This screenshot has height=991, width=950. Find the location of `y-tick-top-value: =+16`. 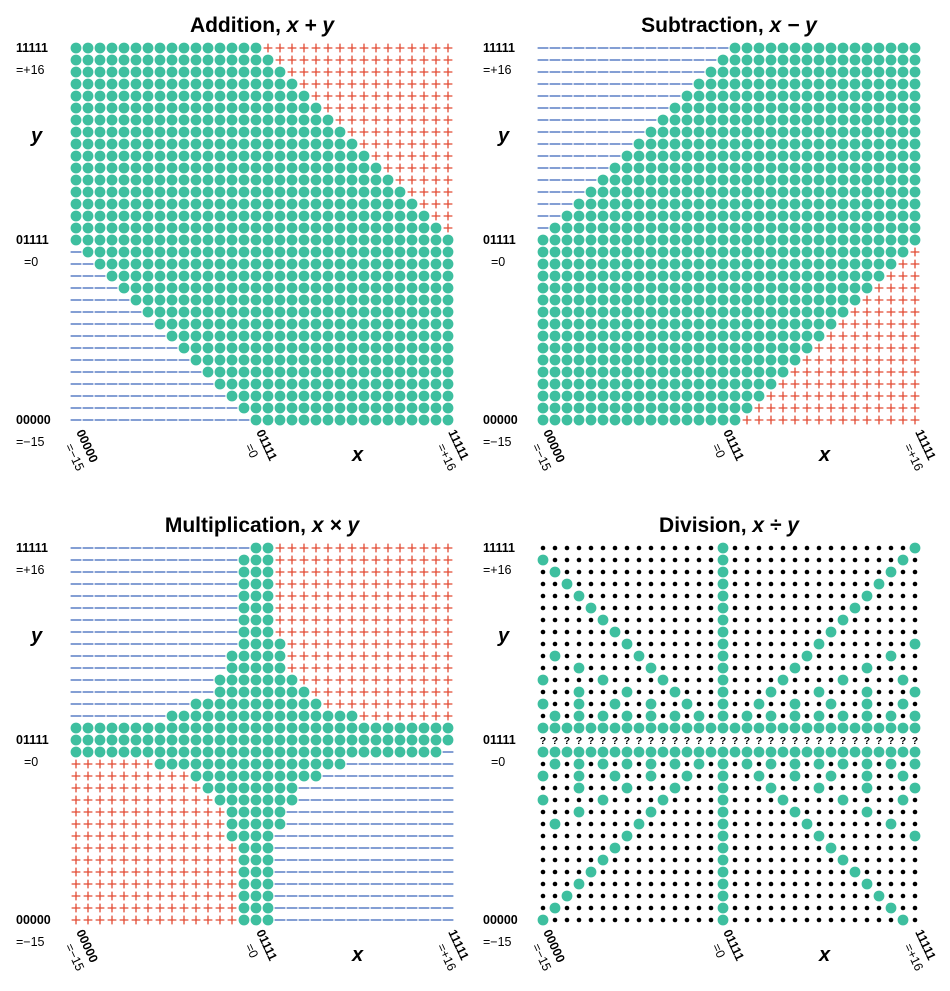

y-tick-top-value: =+16 is located at coordinates (30, 570).